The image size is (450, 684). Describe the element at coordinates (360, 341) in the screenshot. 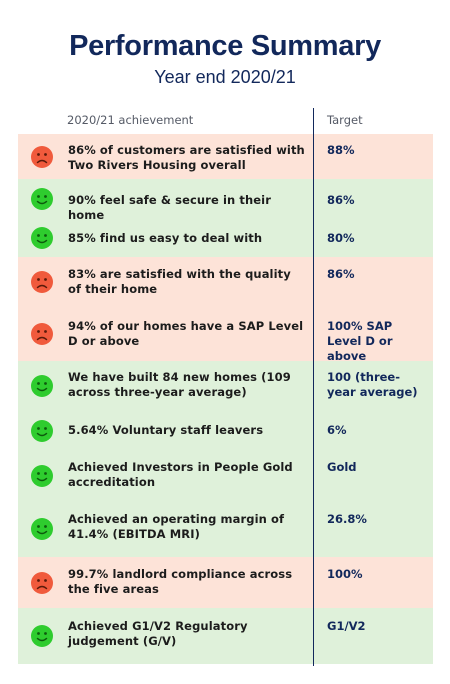

I see `target-value: 100% SAP Level D or above` at that location.